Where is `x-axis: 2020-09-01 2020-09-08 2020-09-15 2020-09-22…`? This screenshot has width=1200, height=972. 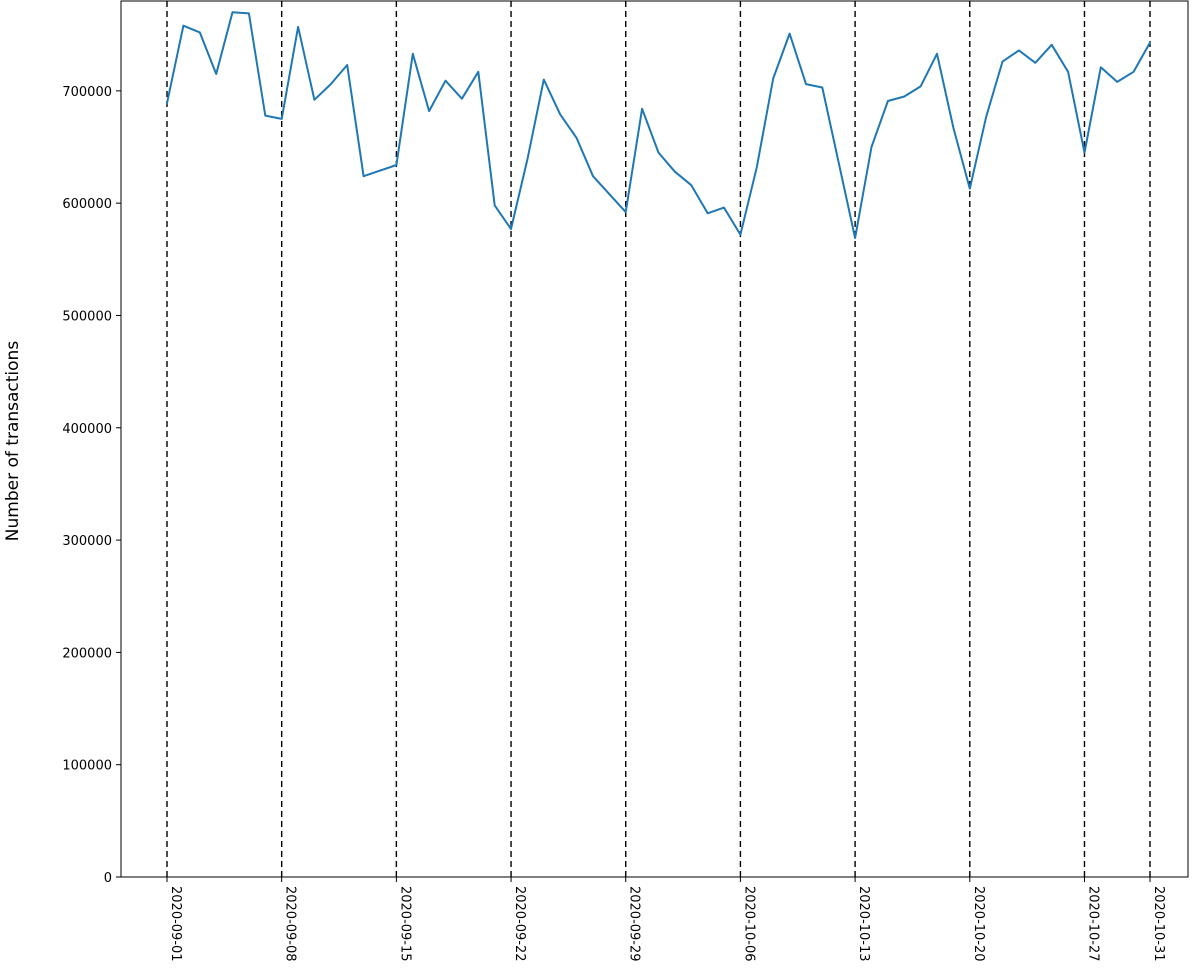 x-axis: 2020-09-01 2020-09-08 2020-09-15 2020-09-22… is located at coordinates (666, 919).